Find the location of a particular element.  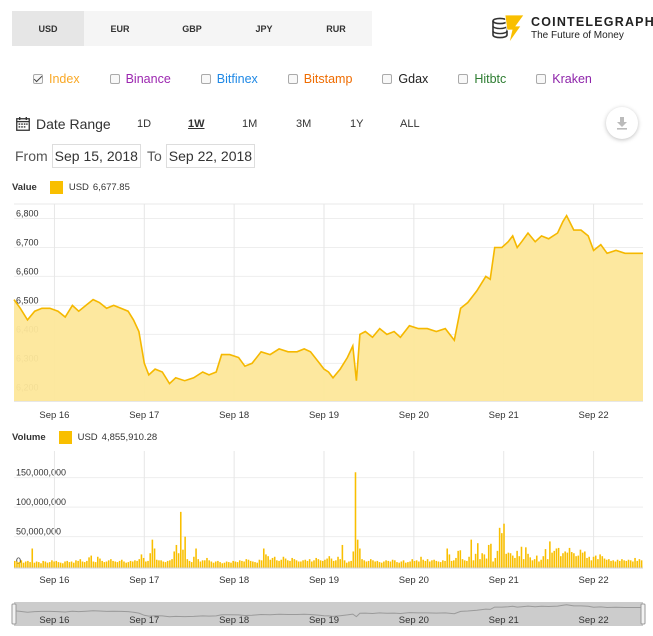

volume-legend: Volume USD 4,855,910.28 is located at coordinates (84, 437).